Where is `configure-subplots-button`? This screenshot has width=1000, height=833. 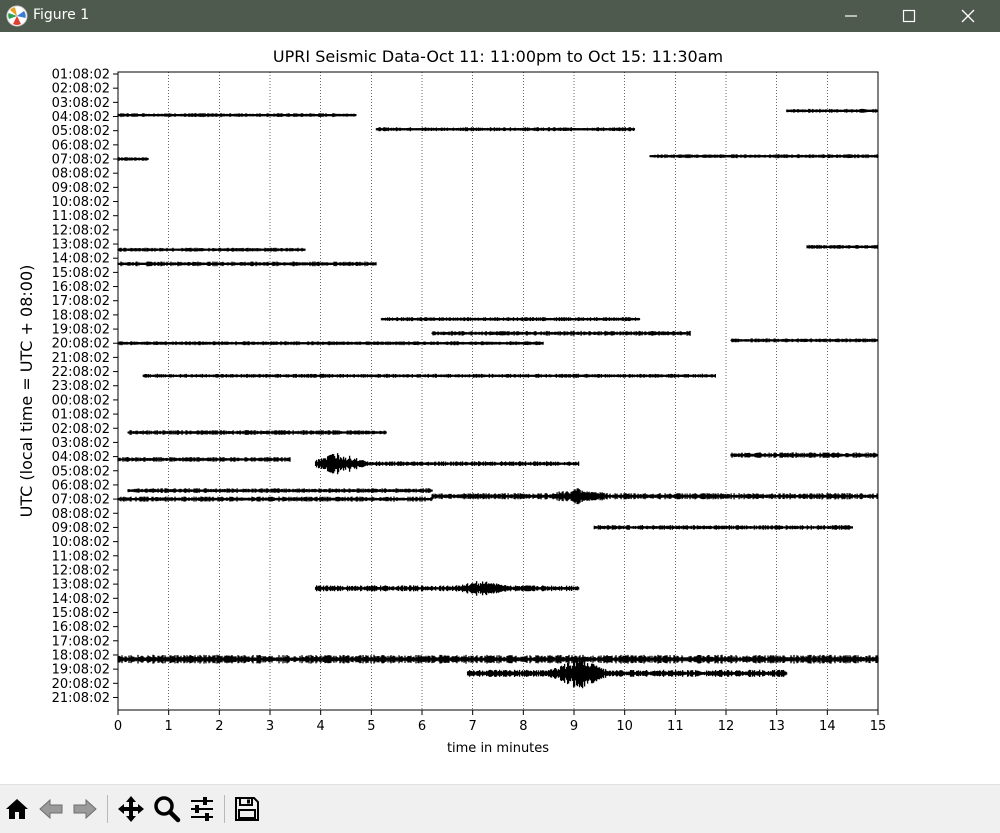 configure-subplots-button is located at coordinates (202, 809).